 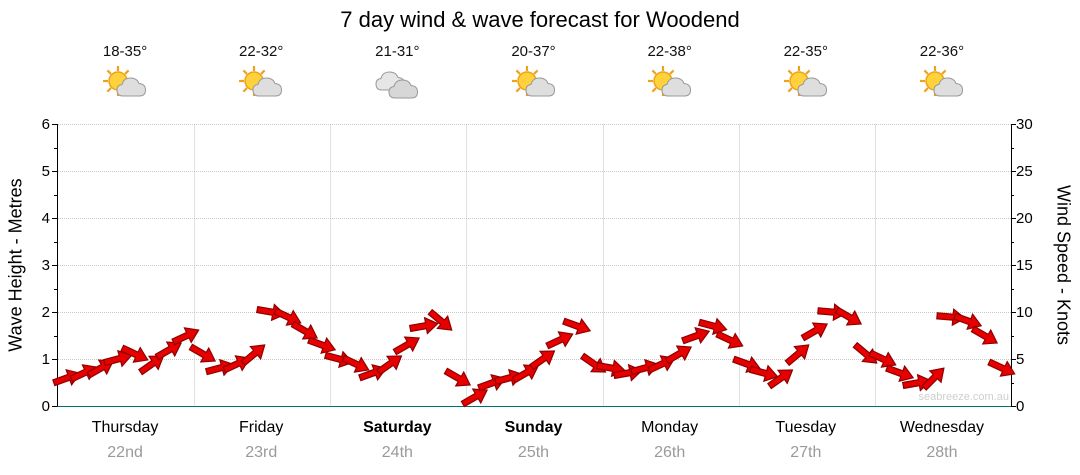 I want to click on right-axis-tick-label: 30, so click(x=1024, y=124).